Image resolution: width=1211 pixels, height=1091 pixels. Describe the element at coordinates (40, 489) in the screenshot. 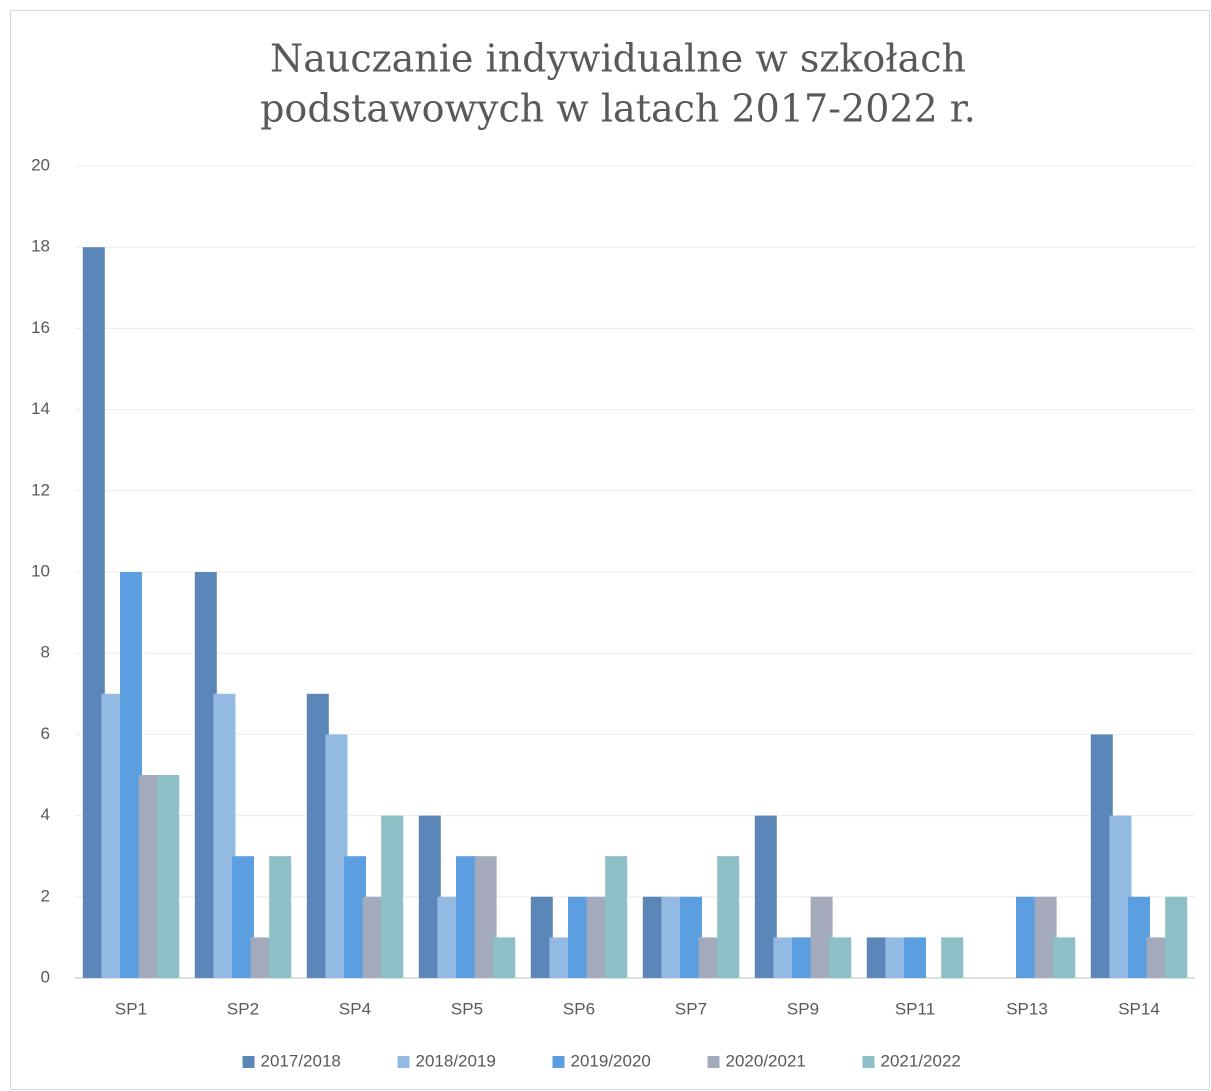

I see `y-tick-label: 12` at that location.